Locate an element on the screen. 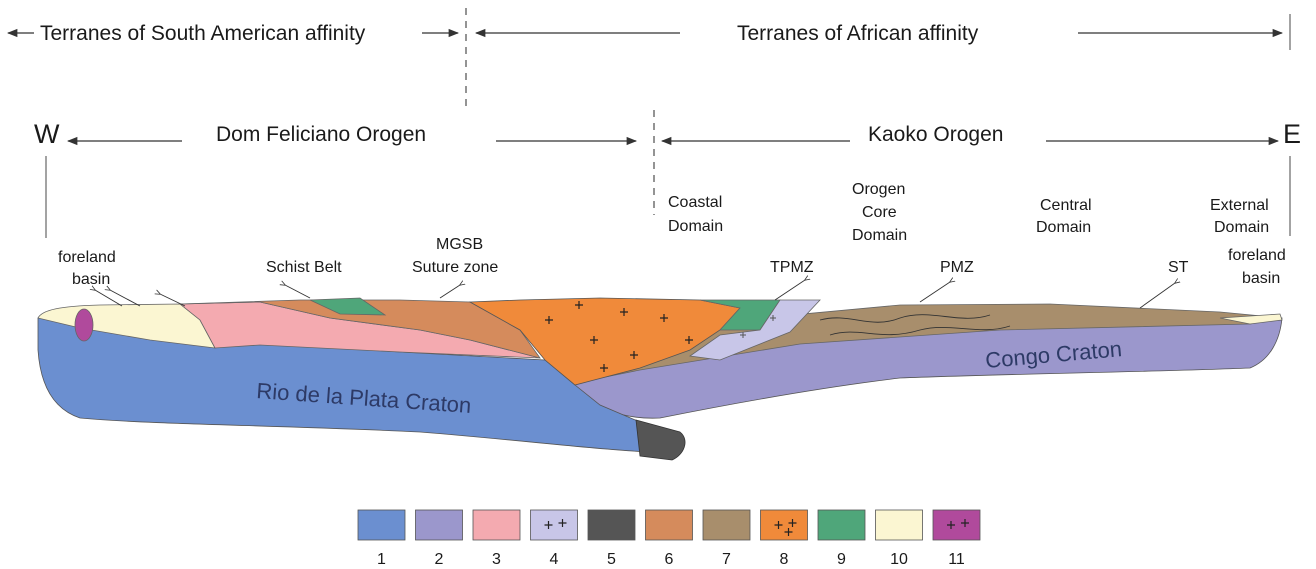 Image resolution: width=1316 pixels, height=569 pixels. mgsb-label-2: Suture zone is located at coordinates (455, 267).